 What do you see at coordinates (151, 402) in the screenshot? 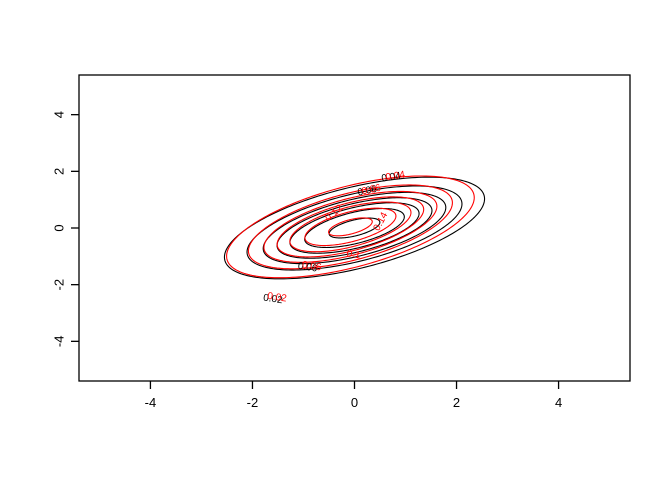
I see `x-tick-label: -4` at bounding box center [151, 402].